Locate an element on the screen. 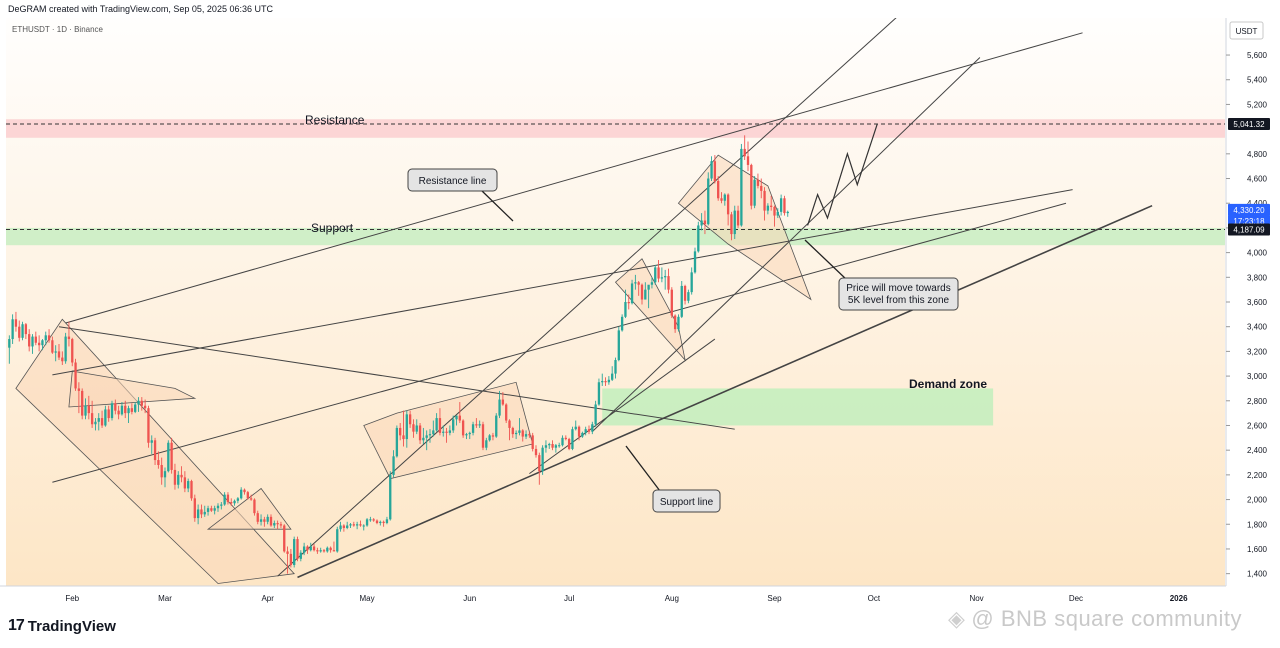 The image size is (1280, 648). price-axis is located at coordinates (1253, 302).